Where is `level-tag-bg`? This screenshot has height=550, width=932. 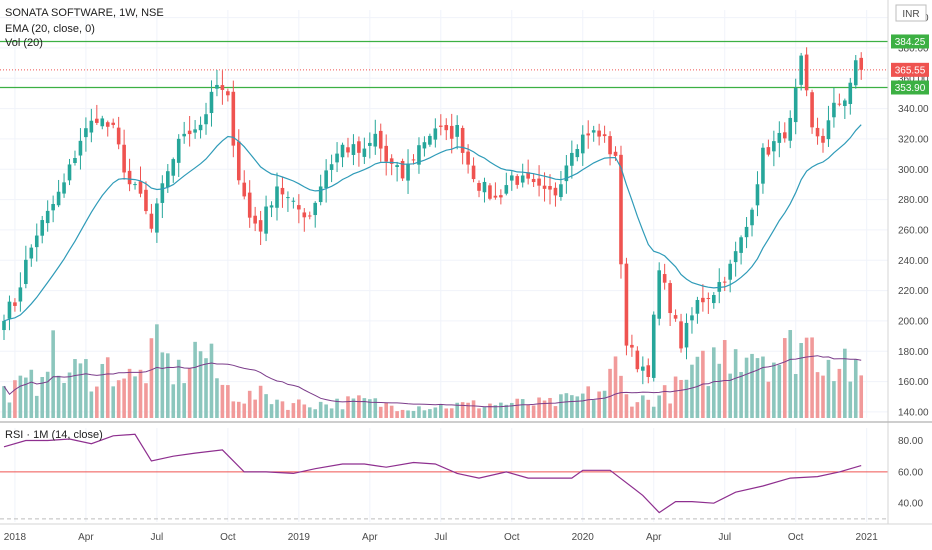 level-tag-bg is located at coordinates (910, 41).